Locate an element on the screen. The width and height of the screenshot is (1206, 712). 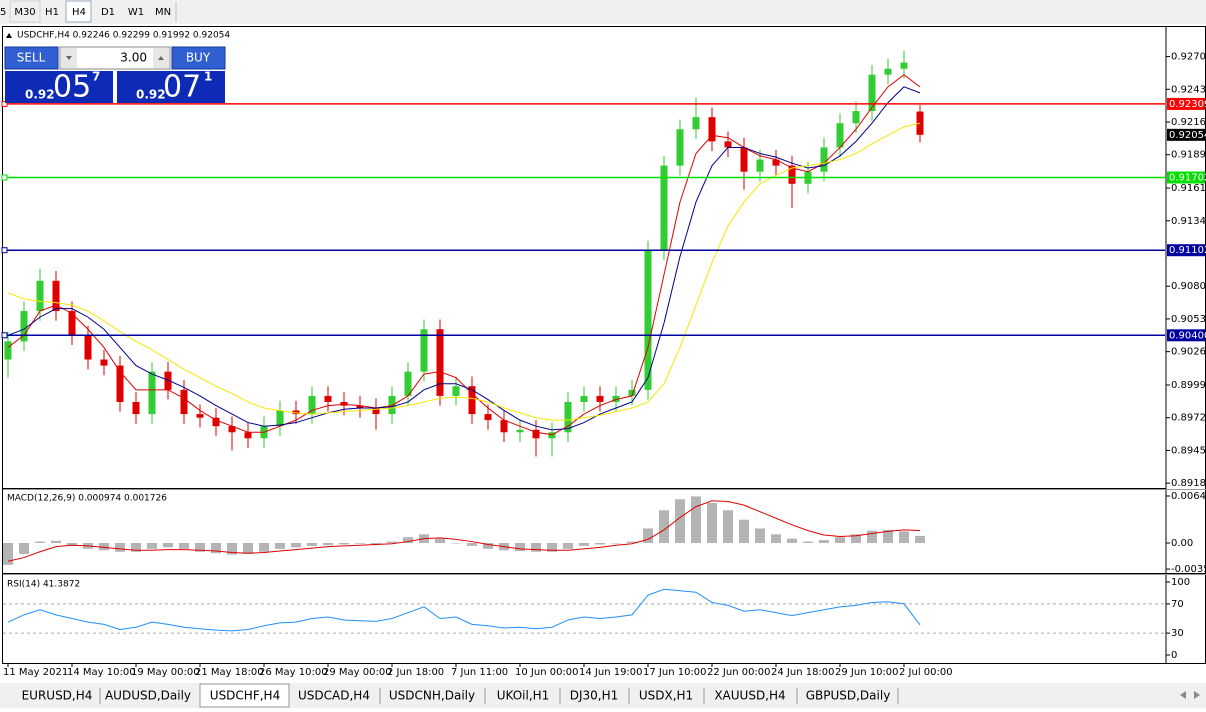
tab: DJ30,H1 is located at coordinates (594, 696).